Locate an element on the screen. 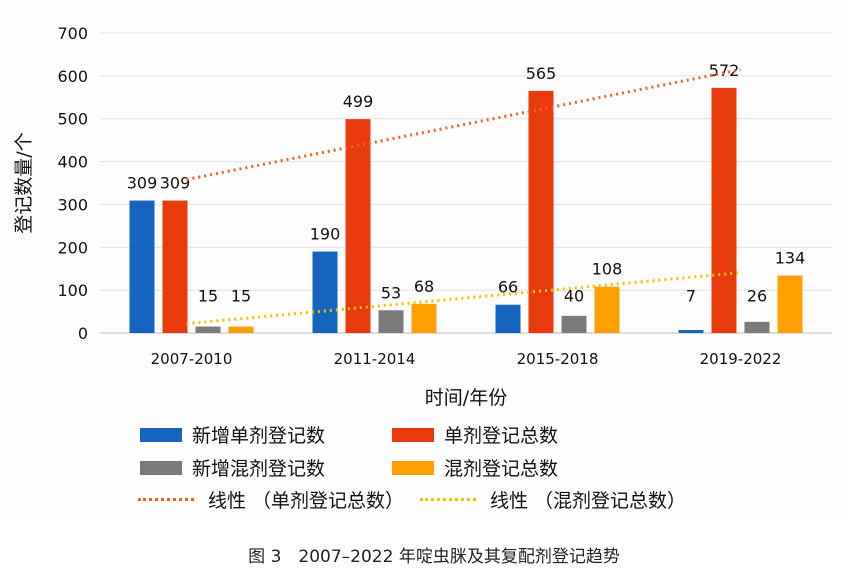  x-tick-label: 2011-2014 is located at coordinates (375, 359).